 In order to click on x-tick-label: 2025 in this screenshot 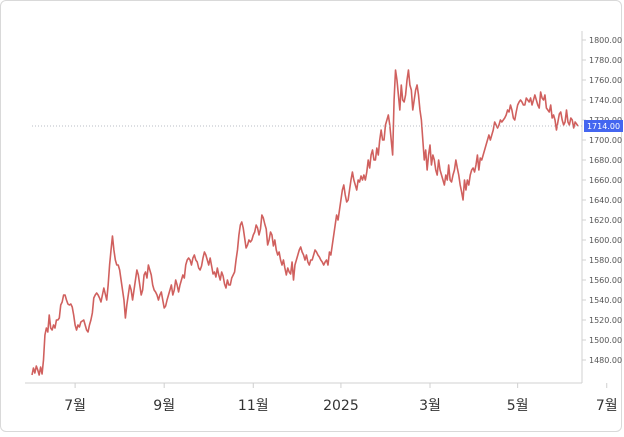, I will do `click(341, 406)`.